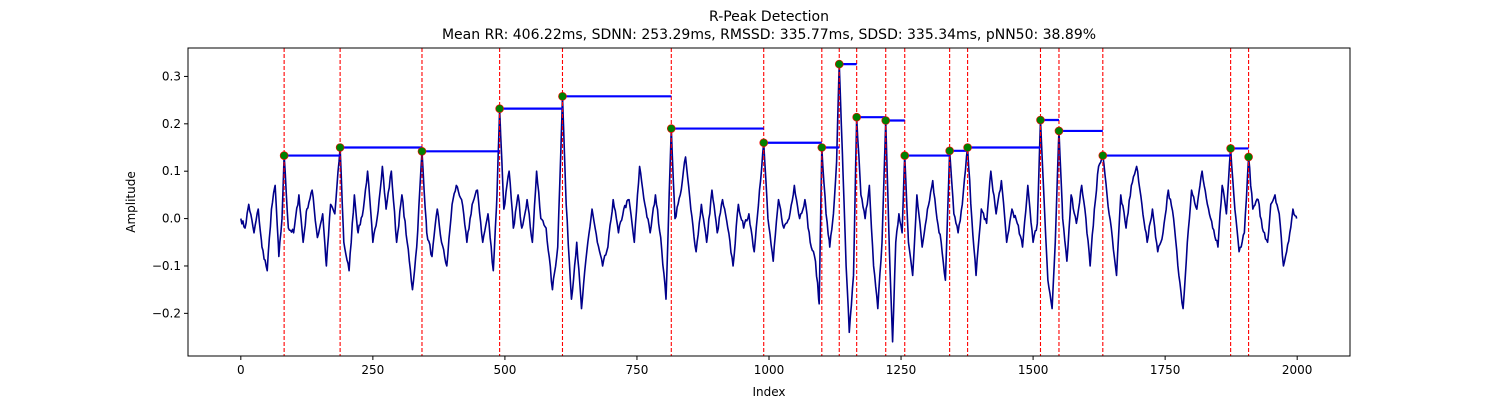 The image size is (1500, 400). I want to click on y-tick-label-1: −0.1, so click(166, 266).